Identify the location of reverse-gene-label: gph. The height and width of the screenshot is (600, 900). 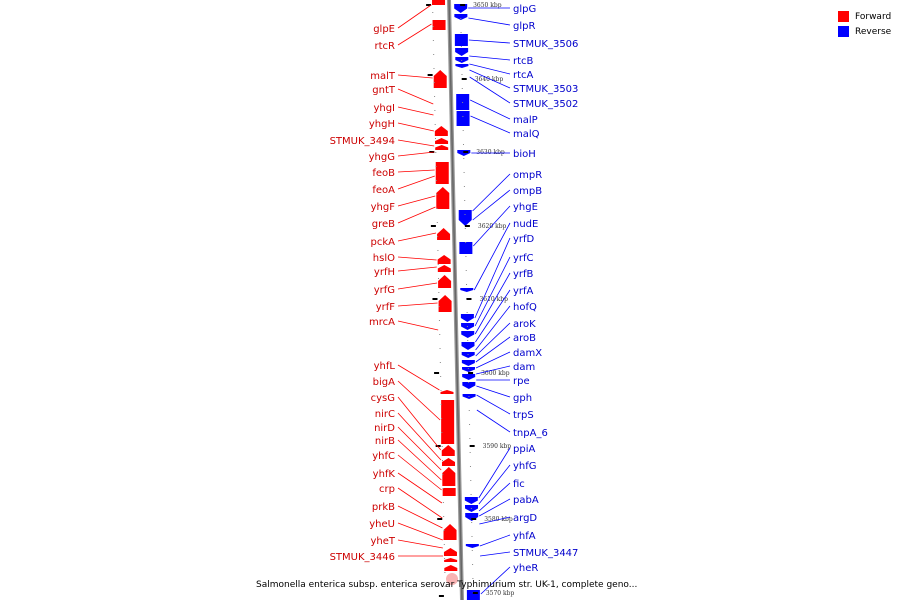
(522, 398).